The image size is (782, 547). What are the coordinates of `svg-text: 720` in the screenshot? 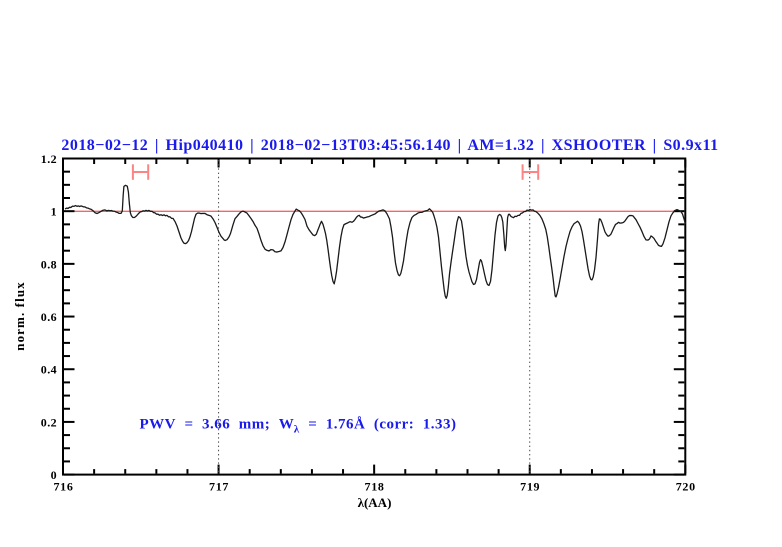 It's located at (686, 487).